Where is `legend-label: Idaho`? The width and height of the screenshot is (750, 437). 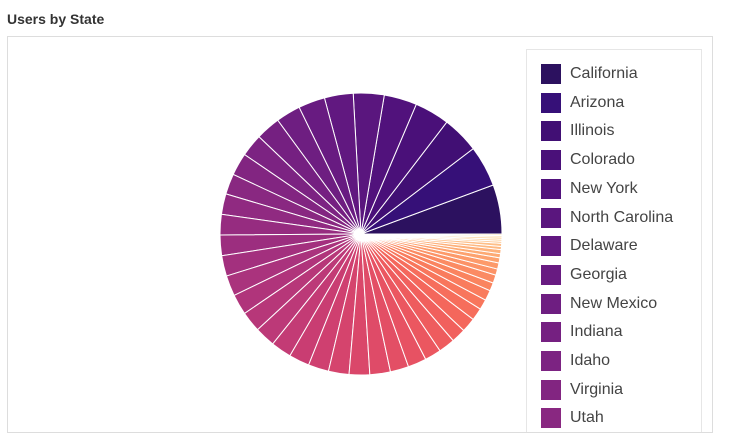
legend-label: Idaho is located at coordinates (590, 360).